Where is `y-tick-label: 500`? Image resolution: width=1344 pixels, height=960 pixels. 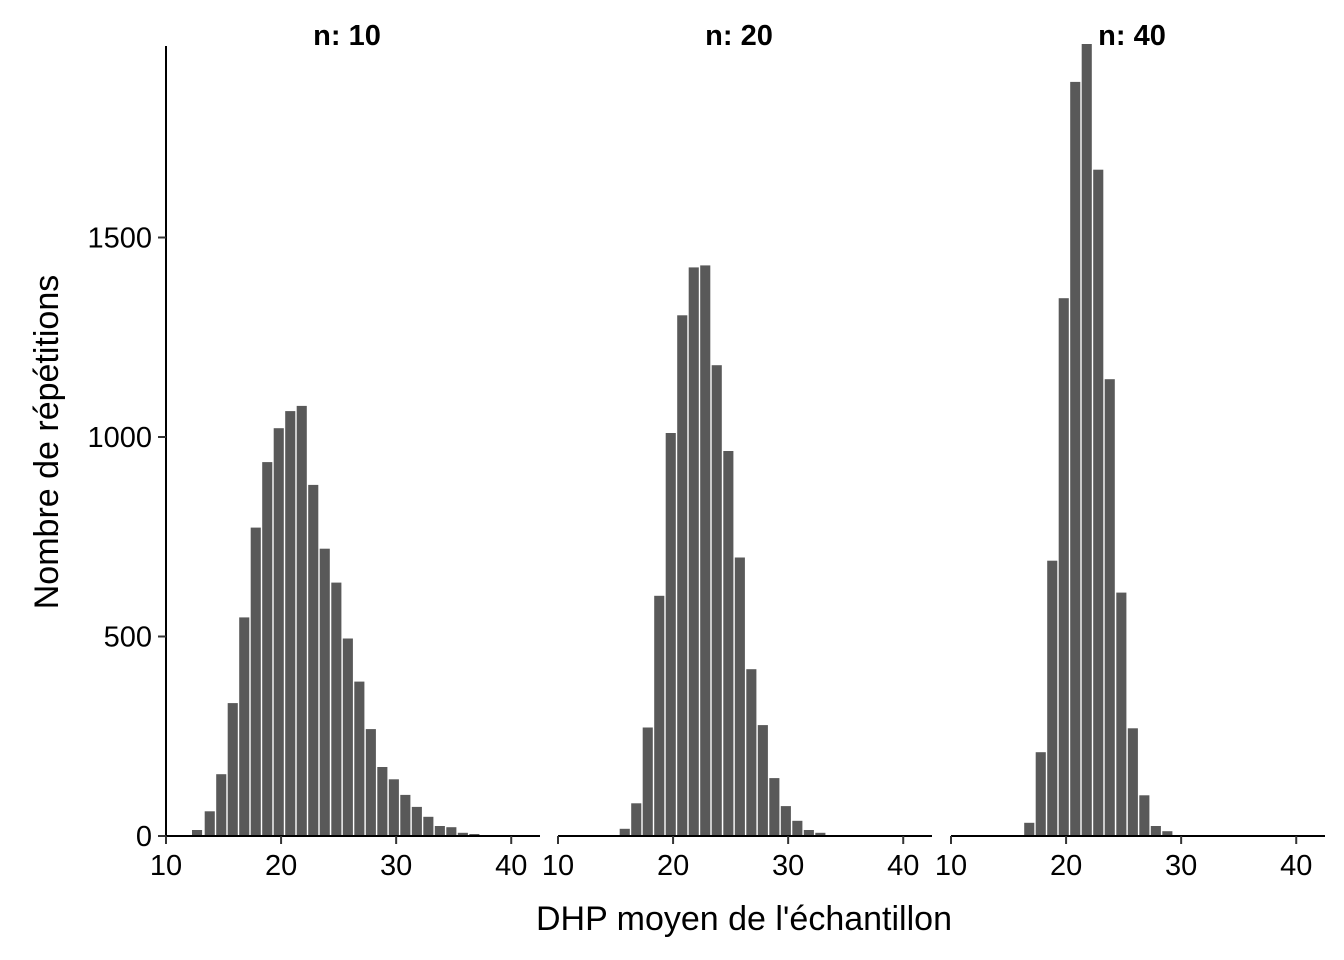
y-tick-label: 500 is located at coordinates (128, 638).